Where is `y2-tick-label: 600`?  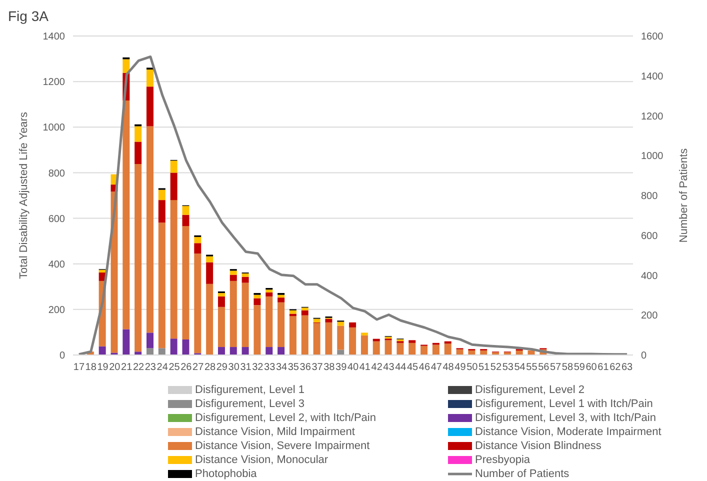
y2-tick-label: 600 is located at coordinates (649, 236).